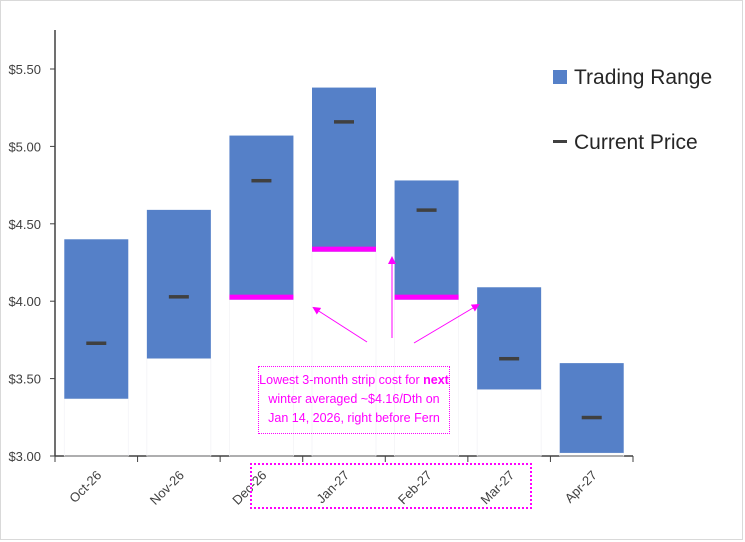 This screenshot has height=542, width=745. I want to click on y-tick-label: $4.00, so click(24, 301).